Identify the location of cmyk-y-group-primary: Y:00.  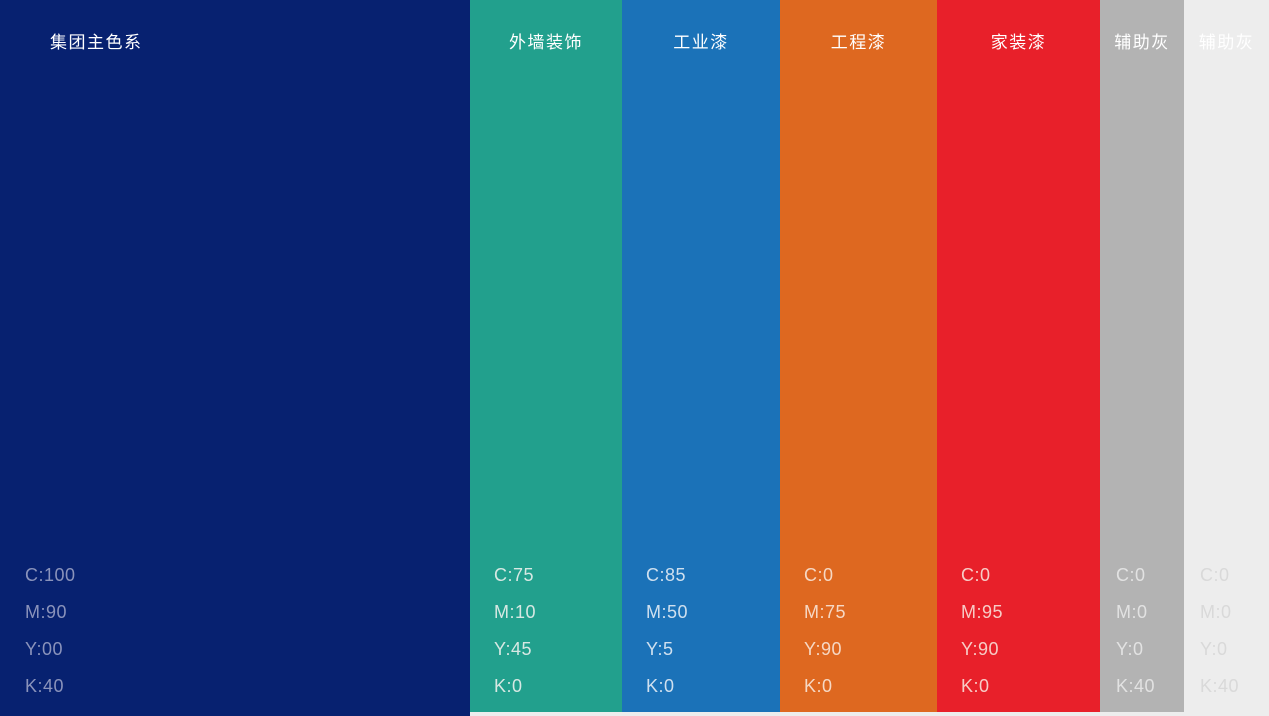
(44, 649).